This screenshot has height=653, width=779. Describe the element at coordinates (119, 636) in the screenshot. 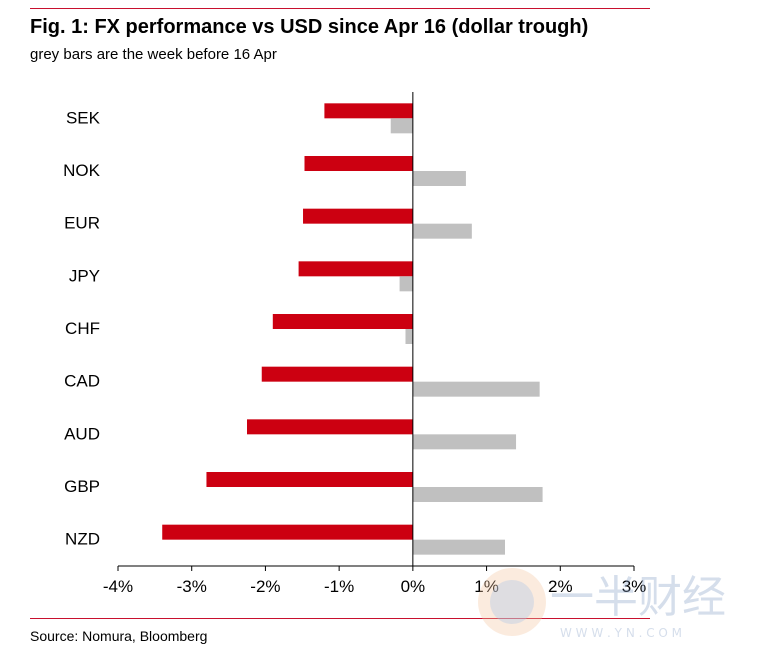

I see `source-note: Source: Nomura, Bloomberg` at that location.